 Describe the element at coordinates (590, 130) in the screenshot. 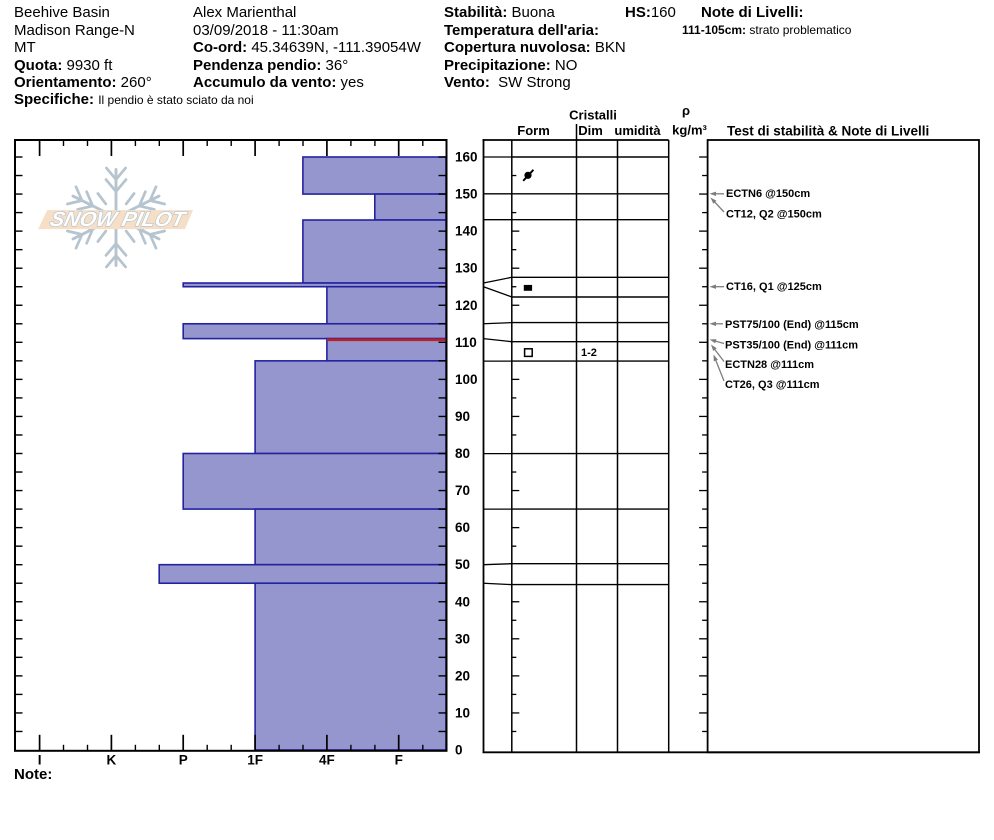

I see `svg-text: Dim` at that location.